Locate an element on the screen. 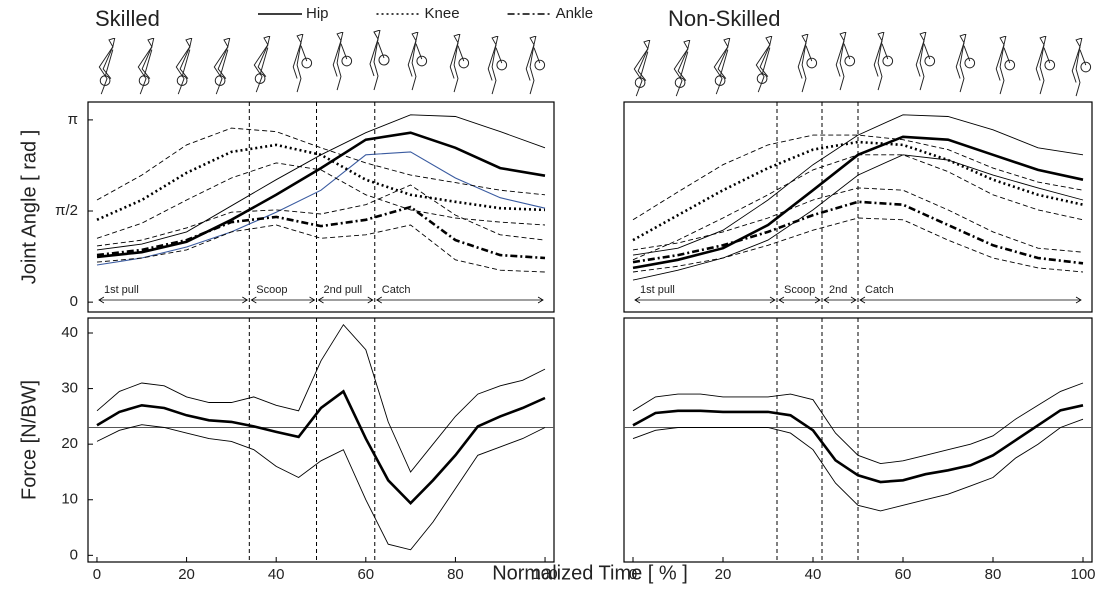 The image size is (1107, 591). stick-figures is located at coordinates (595, 63).